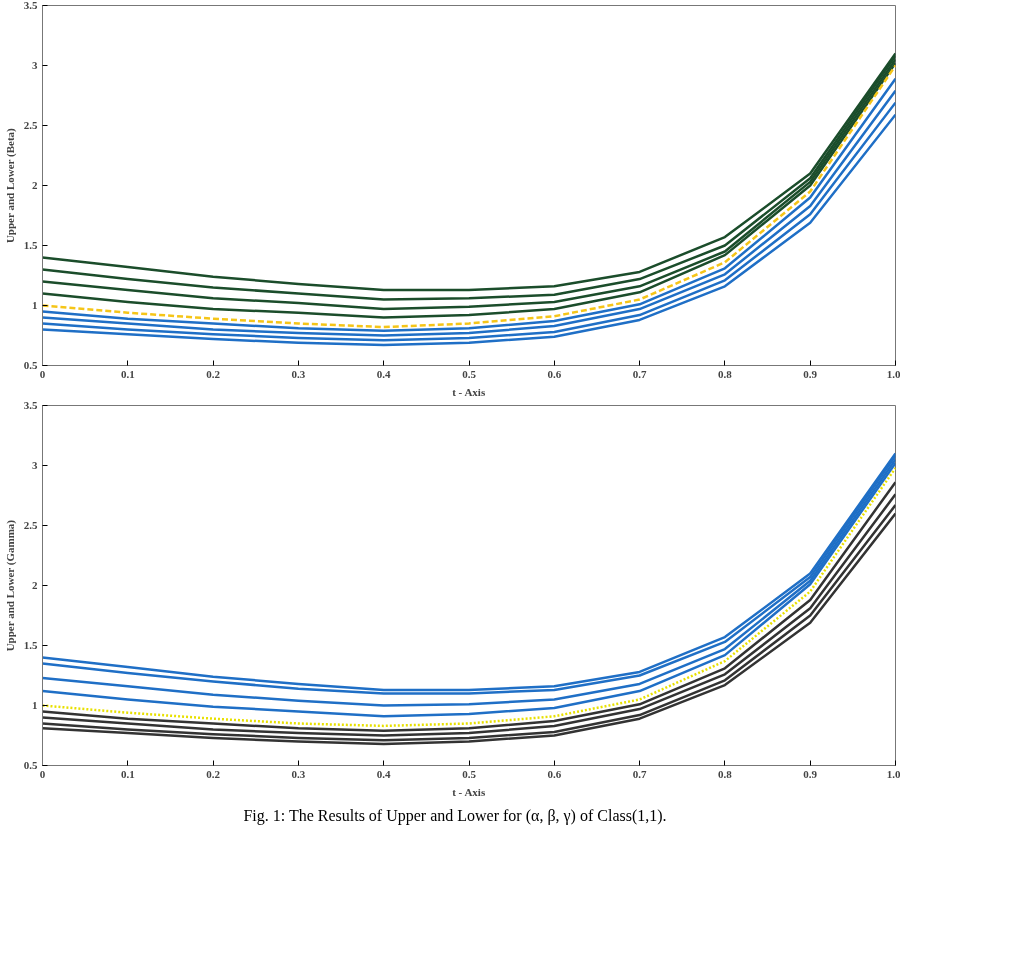  I want to click on y-axis-title: Upper and Lower (Beta), so click(10, 185).